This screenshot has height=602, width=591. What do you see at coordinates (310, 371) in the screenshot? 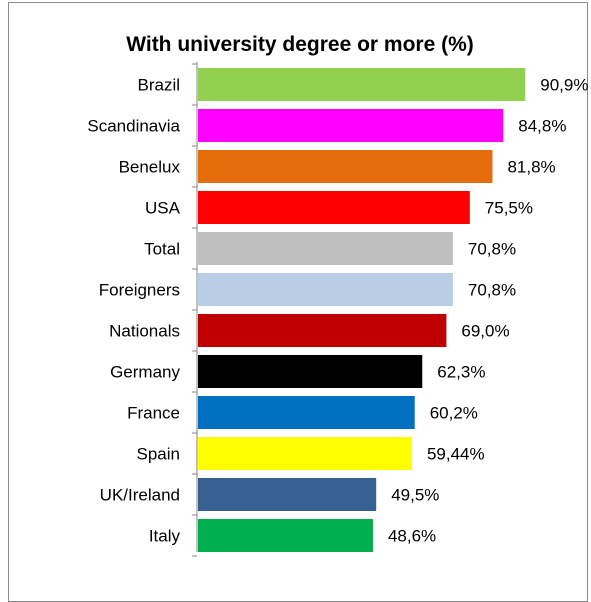
I see `bar-germany` at bounding box center [310, 371].